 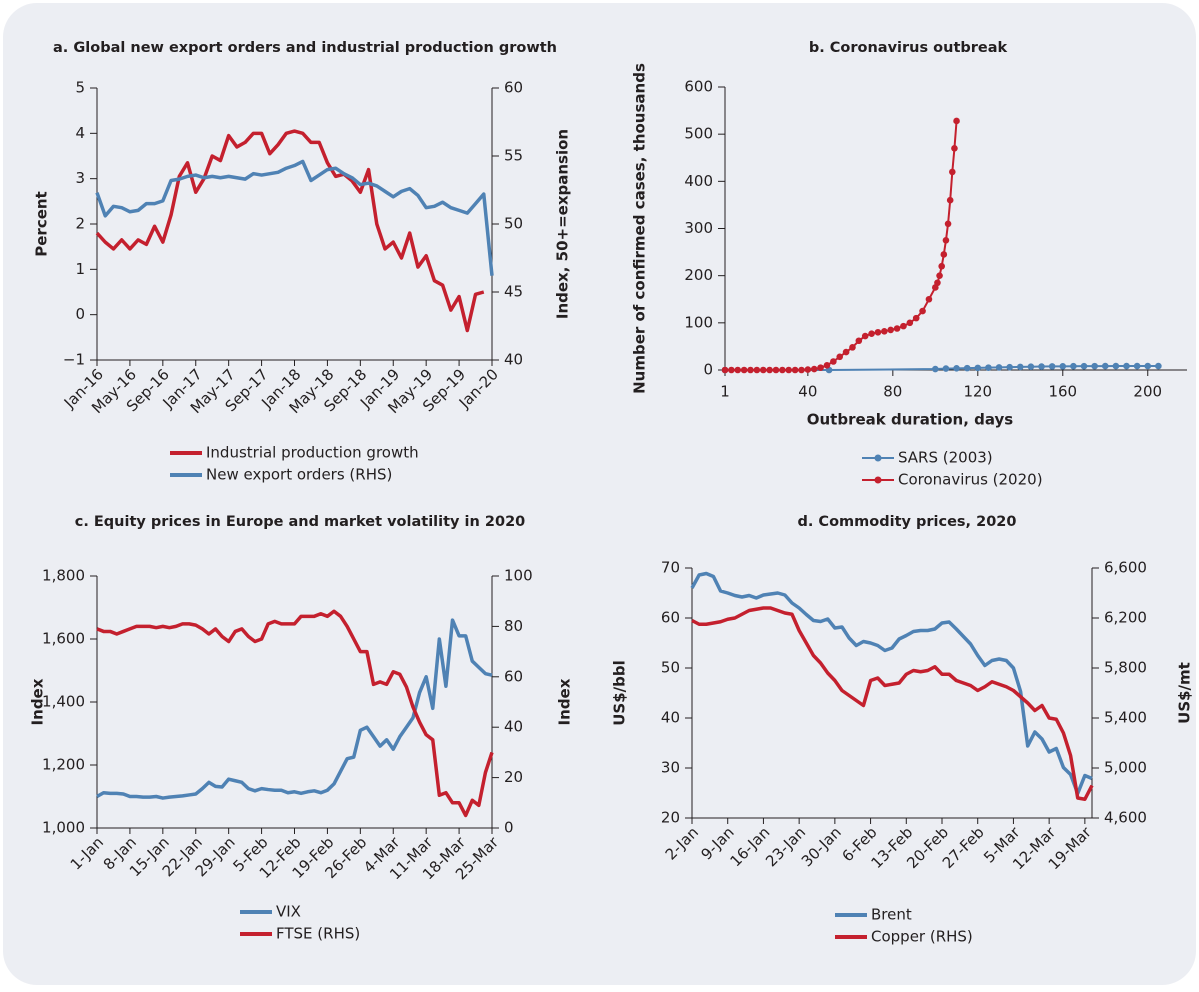 What do you see at coordinates (698, 181) in the screenshot?
I see `y-tick-label: 400` at bounding box center [698, 181].